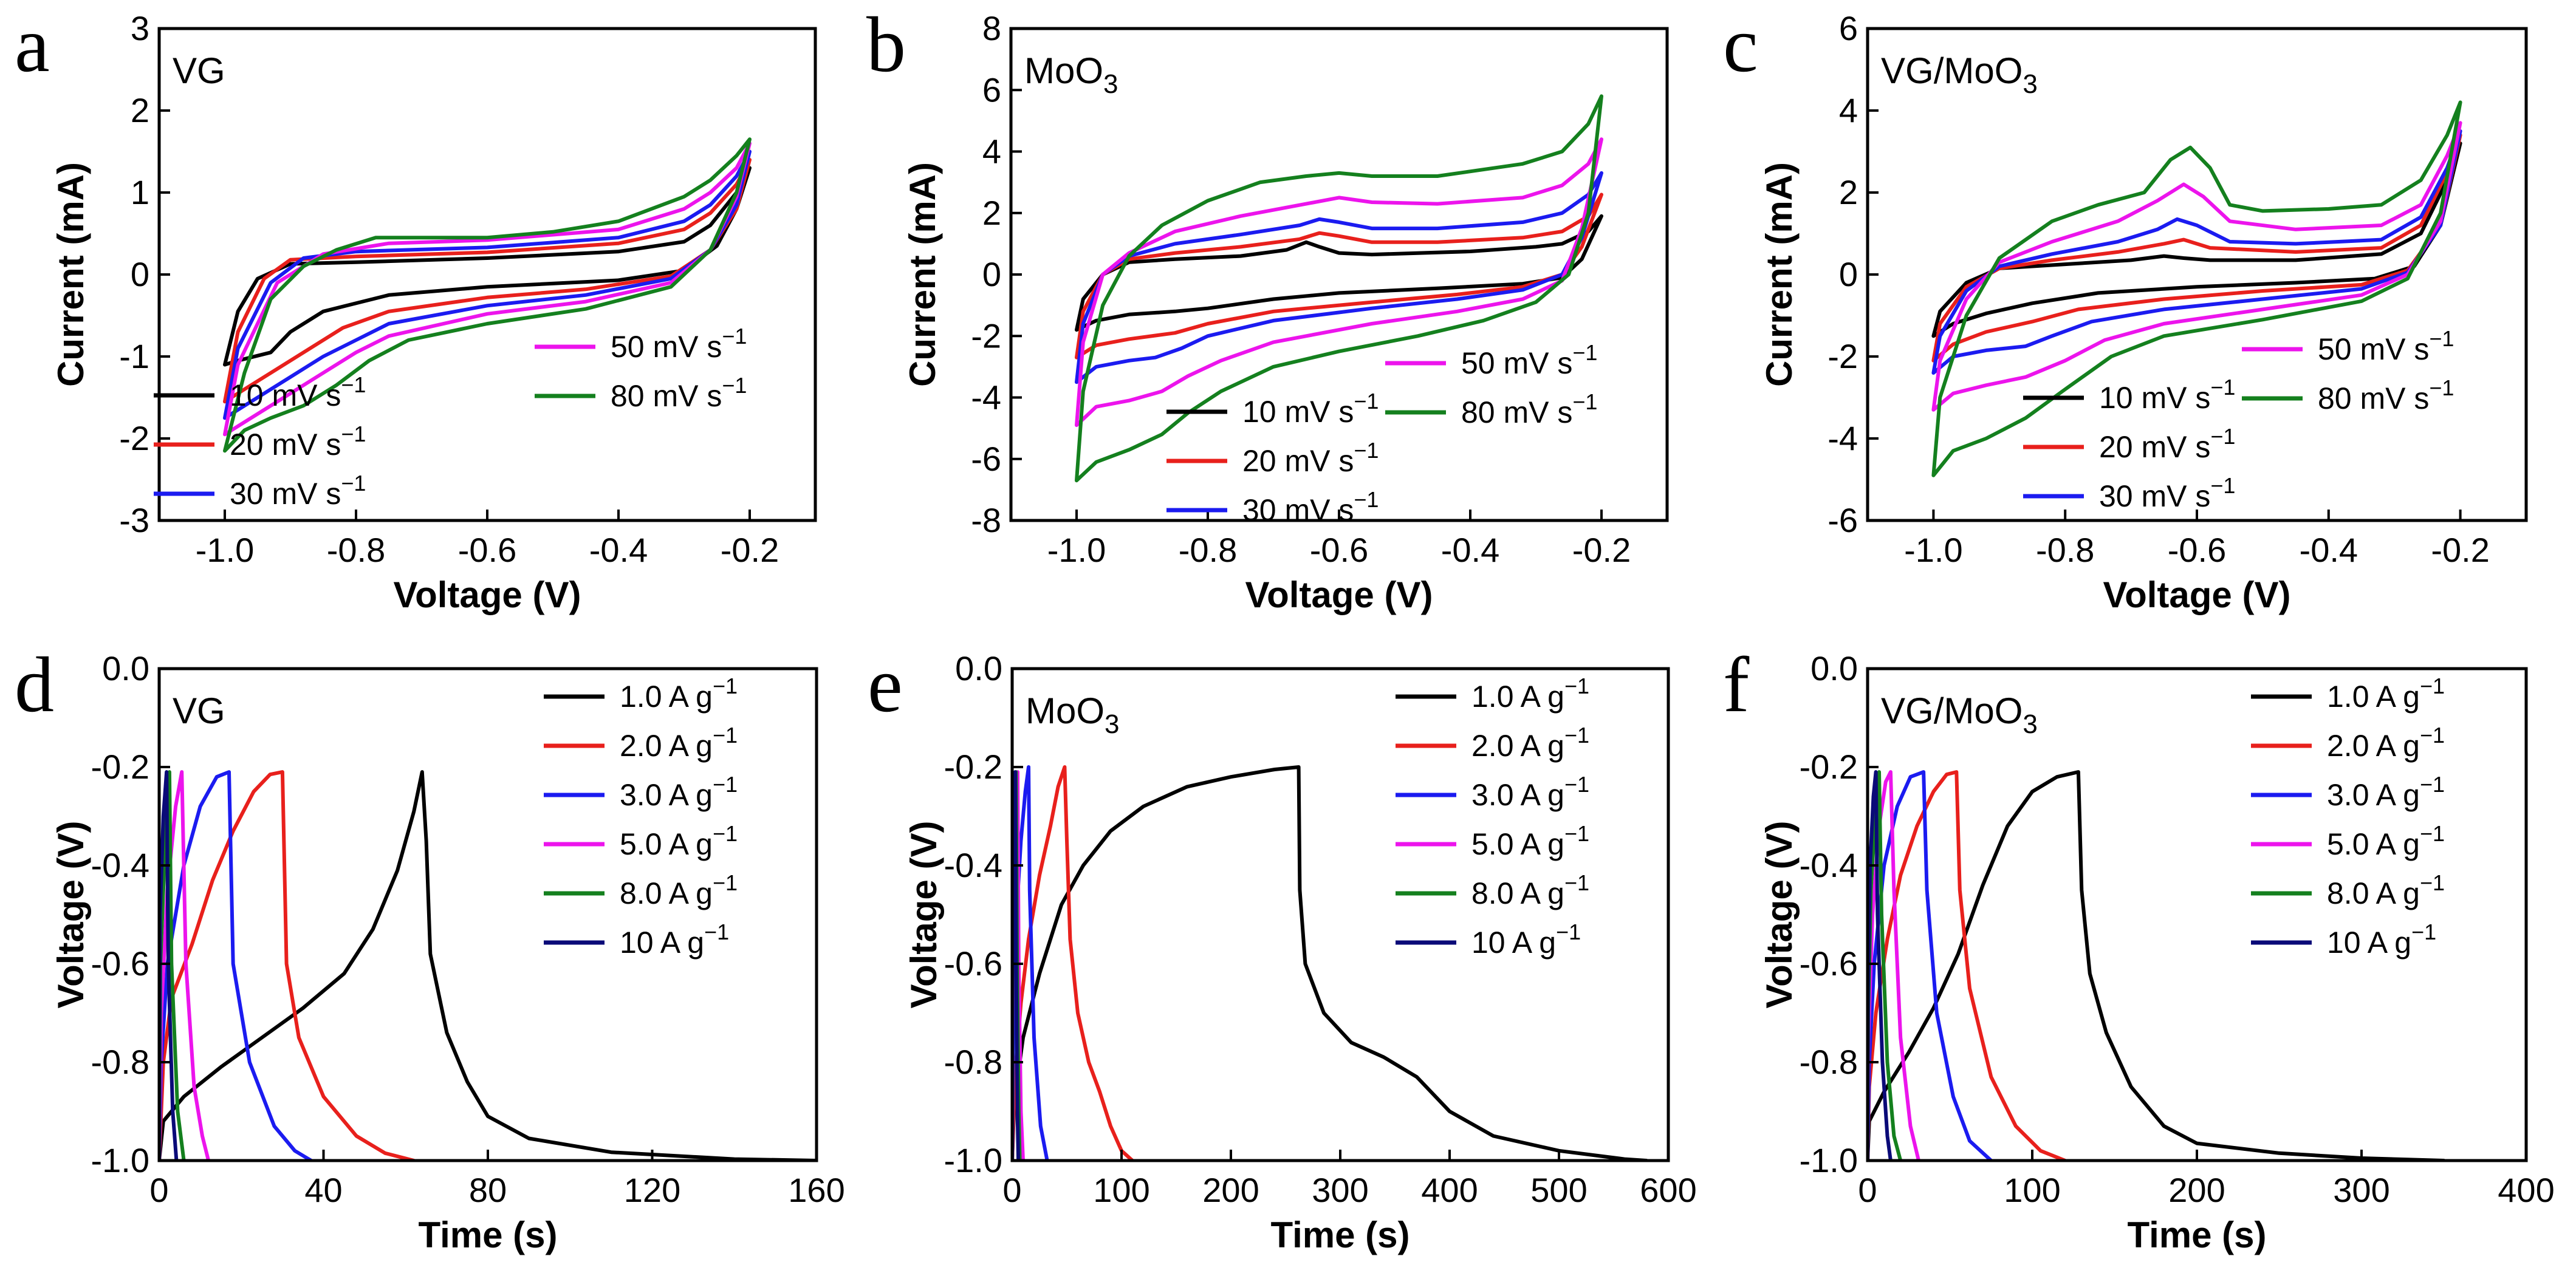 This screenshot has width=2576, height=1279. I want to click on panel-letter: e, so click(885, 685).